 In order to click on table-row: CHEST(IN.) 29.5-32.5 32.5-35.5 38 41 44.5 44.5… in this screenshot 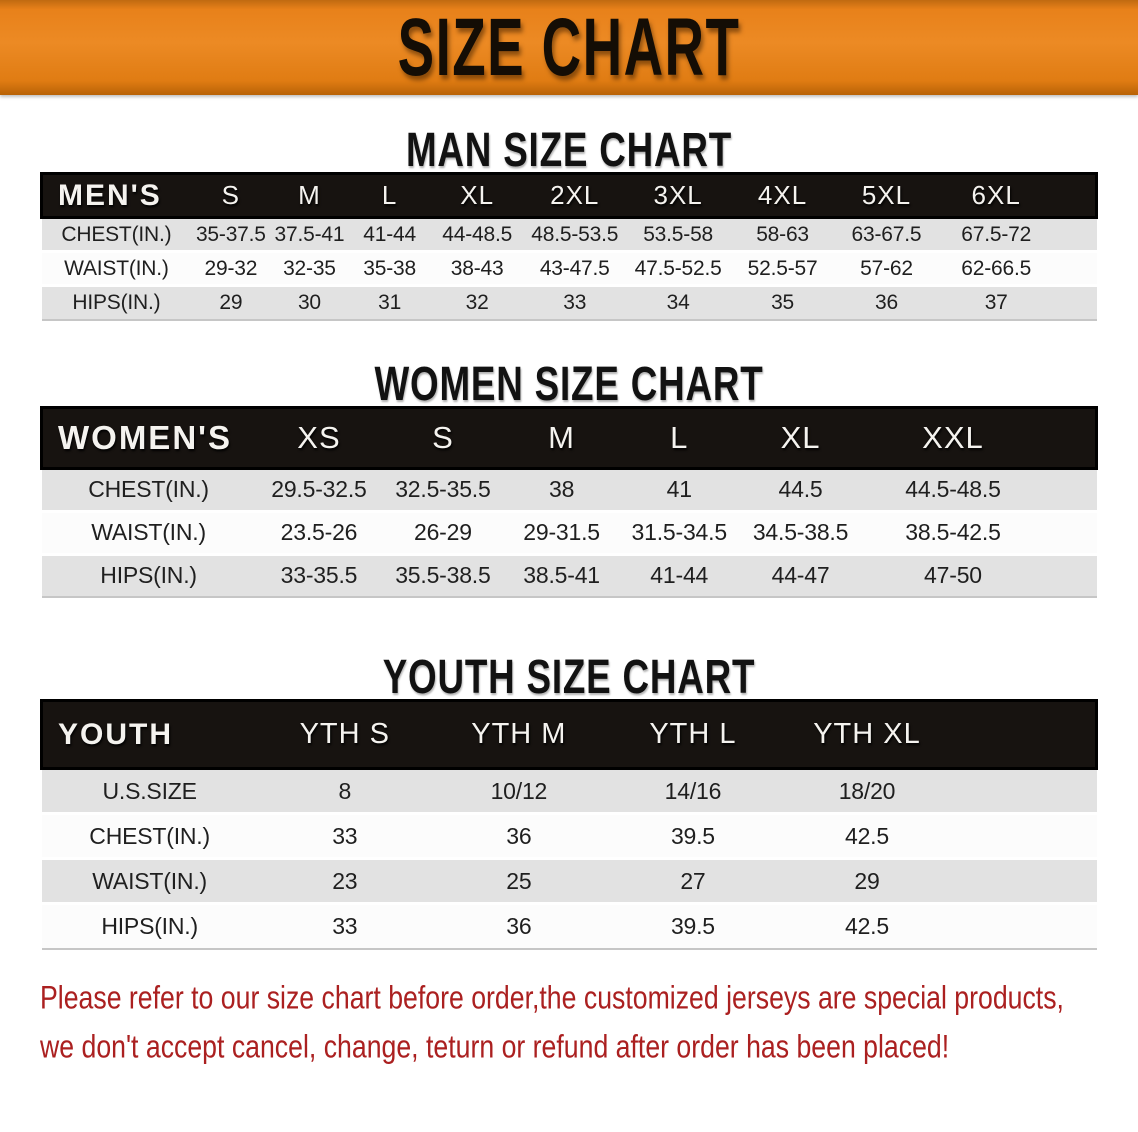, I will do `click(569, 488)`.